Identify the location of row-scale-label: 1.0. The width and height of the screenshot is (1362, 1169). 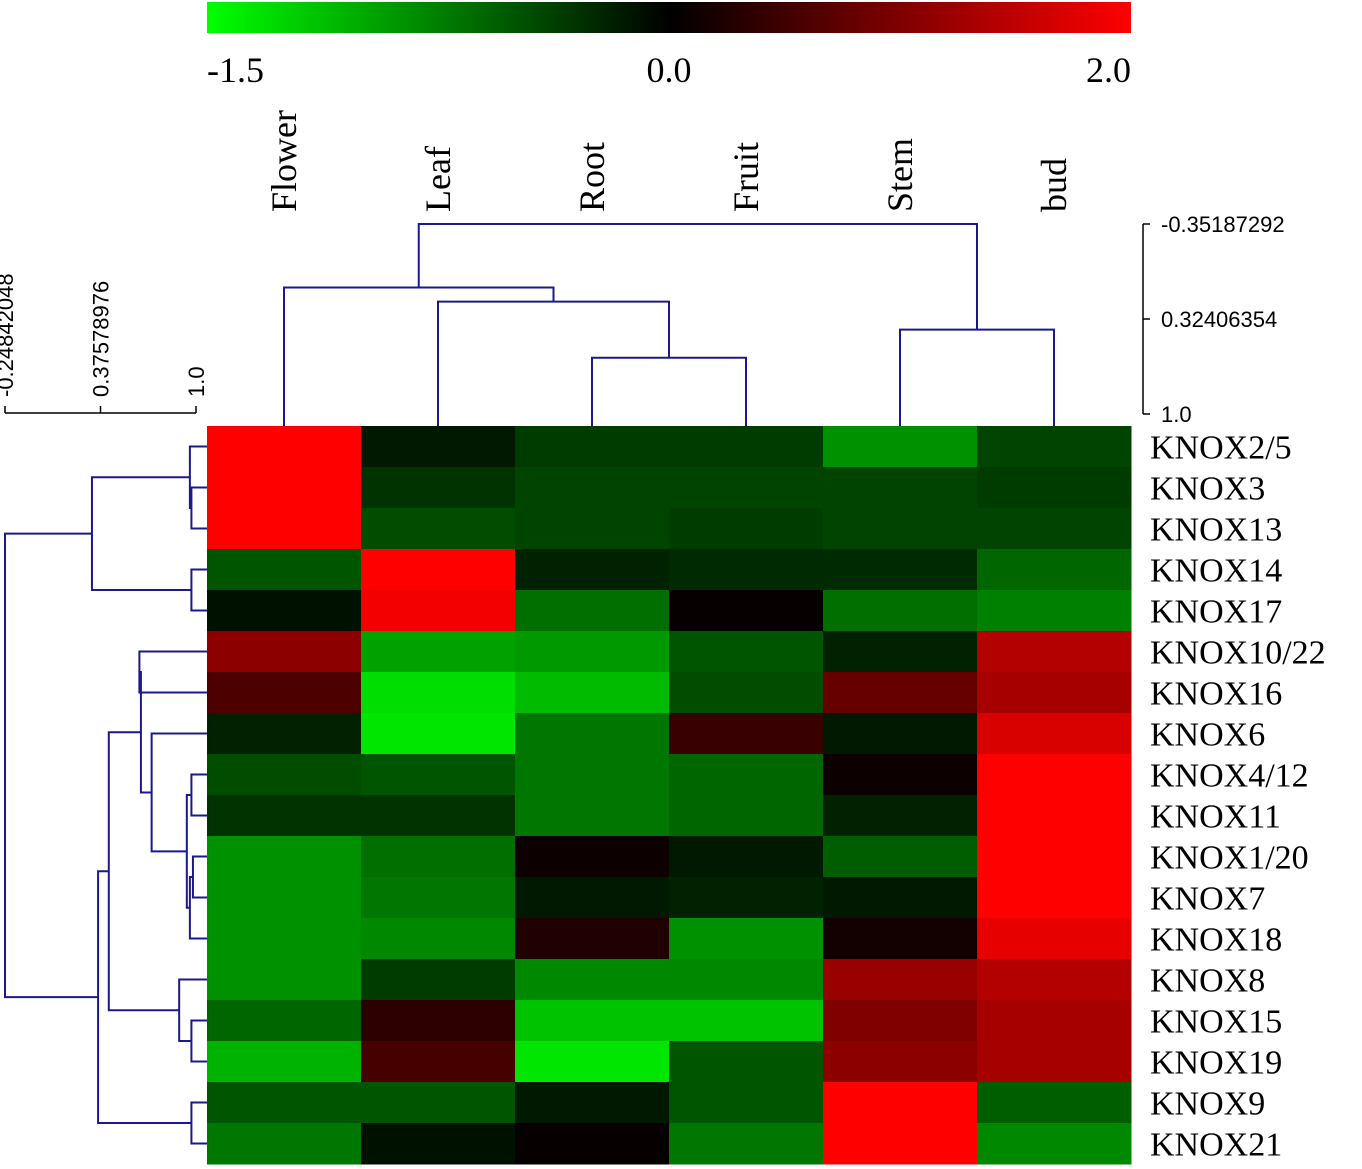
(196, 381).